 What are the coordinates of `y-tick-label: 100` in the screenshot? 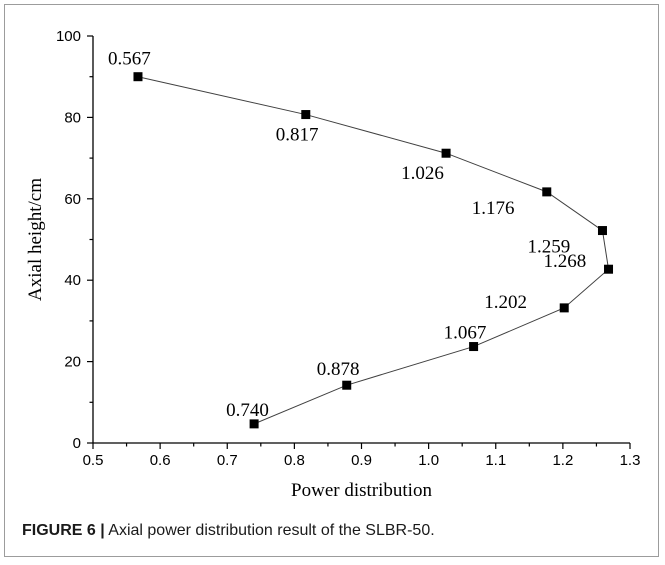 It's located at (68, 36).